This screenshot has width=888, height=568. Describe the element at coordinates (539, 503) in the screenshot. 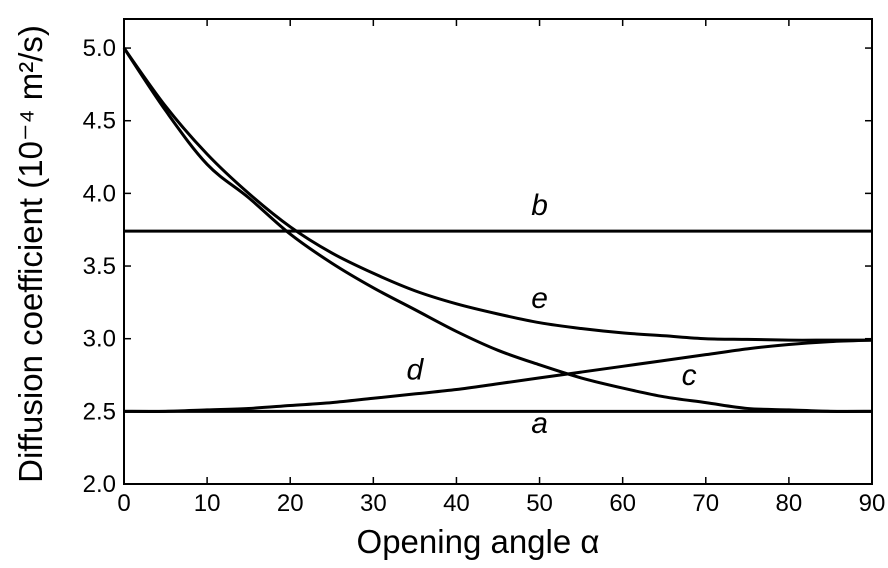

I see `x-tick-label: 50` at that location.